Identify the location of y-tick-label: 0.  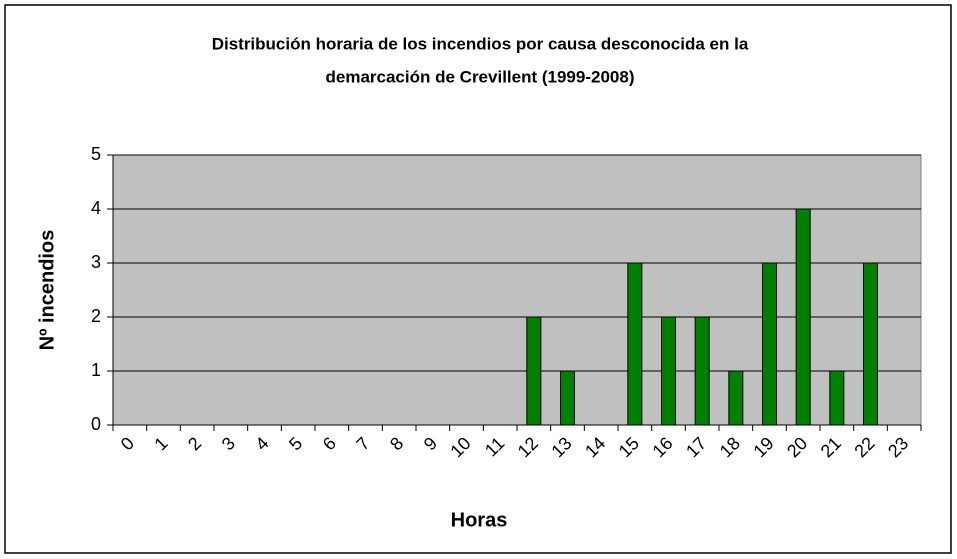
(96, 424).